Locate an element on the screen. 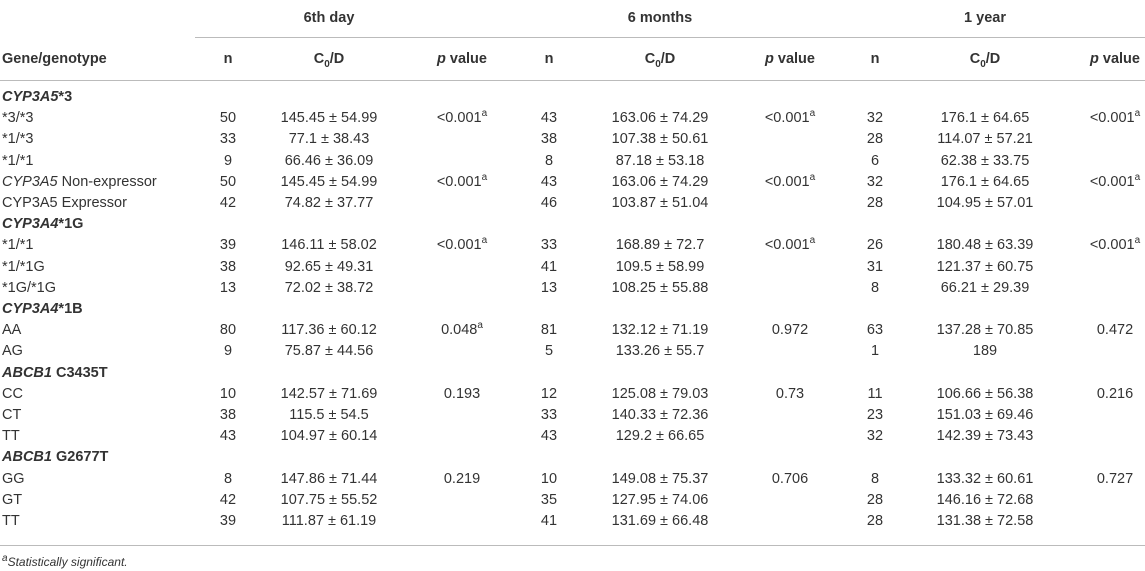 The width and height of the screenshot is (1145, 571). table-cell-text: 43 is located at coordinates (228, 436).